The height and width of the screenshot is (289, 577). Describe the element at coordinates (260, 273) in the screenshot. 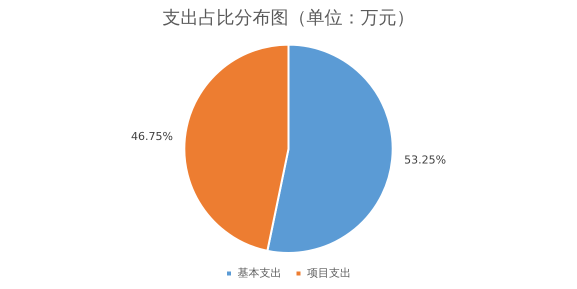

I see `legend-label: 基本支出` at that location.